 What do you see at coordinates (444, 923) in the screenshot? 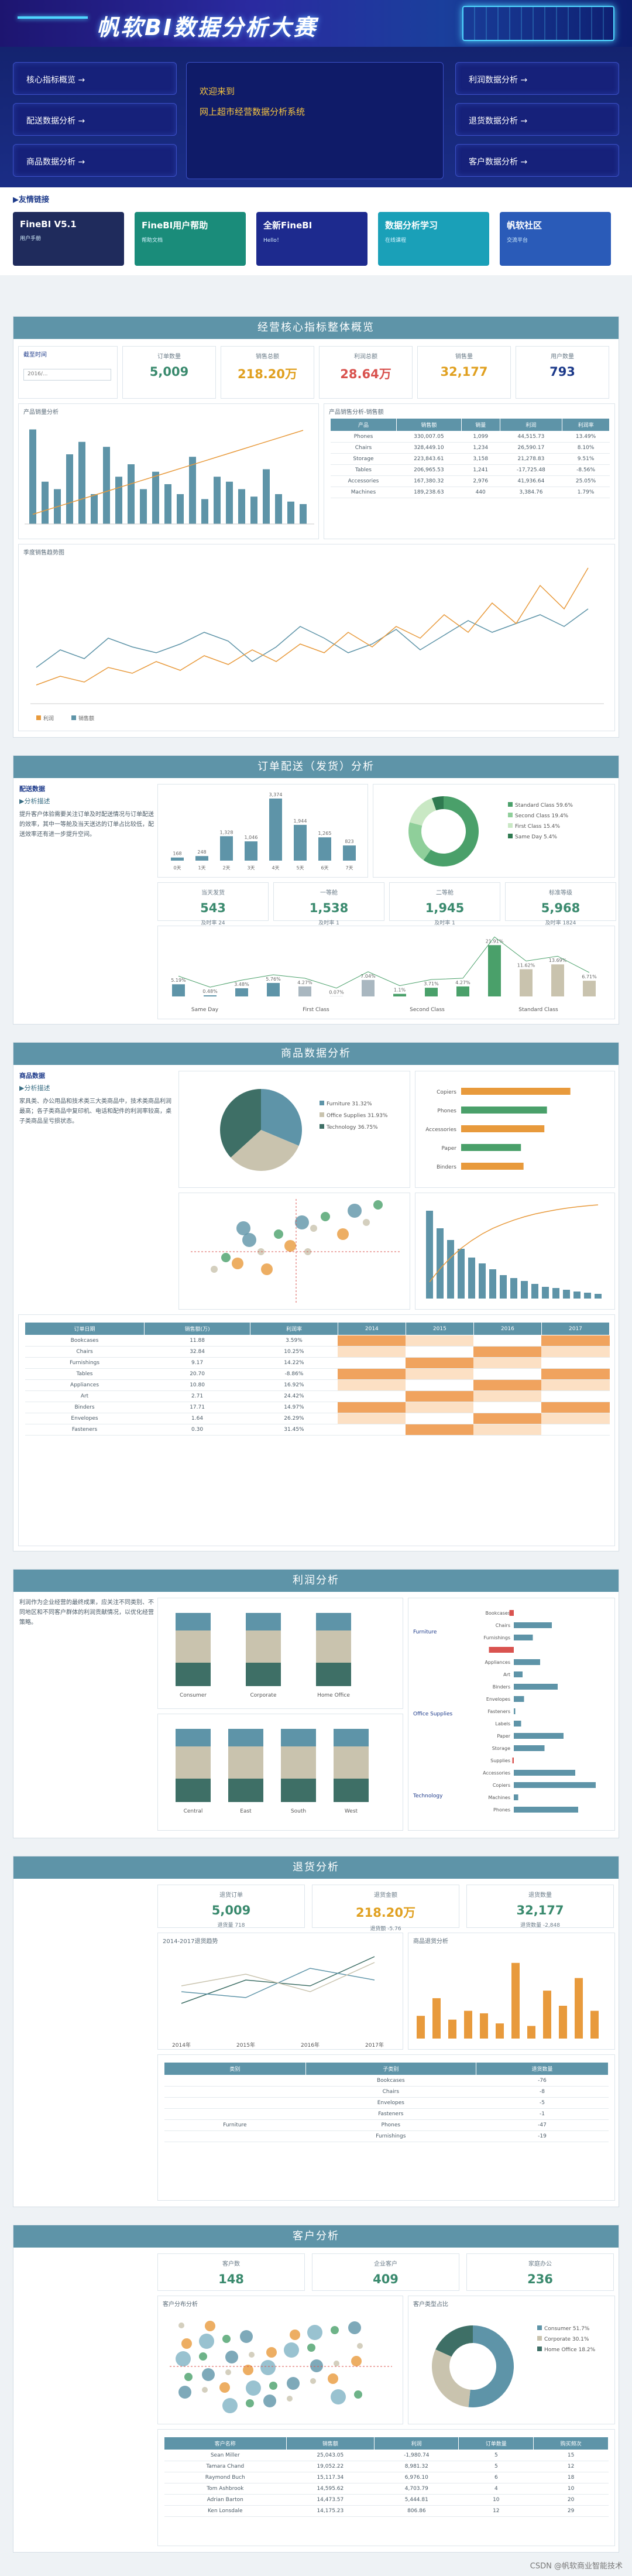
I see `kpi-sub: 及时率 1` at bounding box center [444, 923].